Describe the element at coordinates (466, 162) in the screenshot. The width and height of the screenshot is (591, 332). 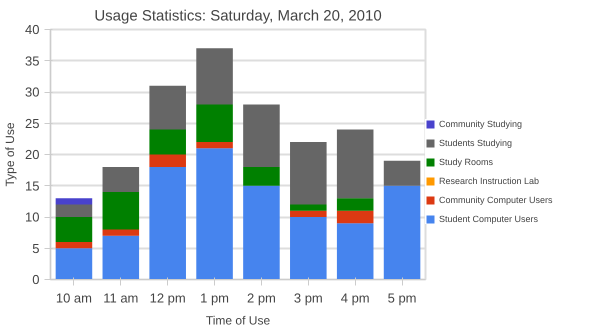
I see `legend-label: Study Rooms` at that location.